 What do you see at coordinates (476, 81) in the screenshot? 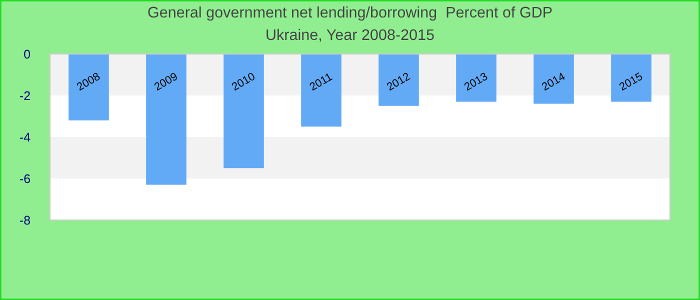
I see `x-tick-label: 2013` at bounding box center [476, 81].